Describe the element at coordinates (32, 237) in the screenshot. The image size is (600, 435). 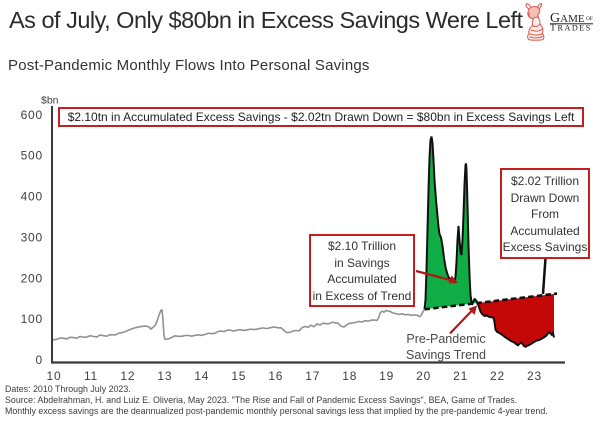
I see `svg-text: 300` at that location.